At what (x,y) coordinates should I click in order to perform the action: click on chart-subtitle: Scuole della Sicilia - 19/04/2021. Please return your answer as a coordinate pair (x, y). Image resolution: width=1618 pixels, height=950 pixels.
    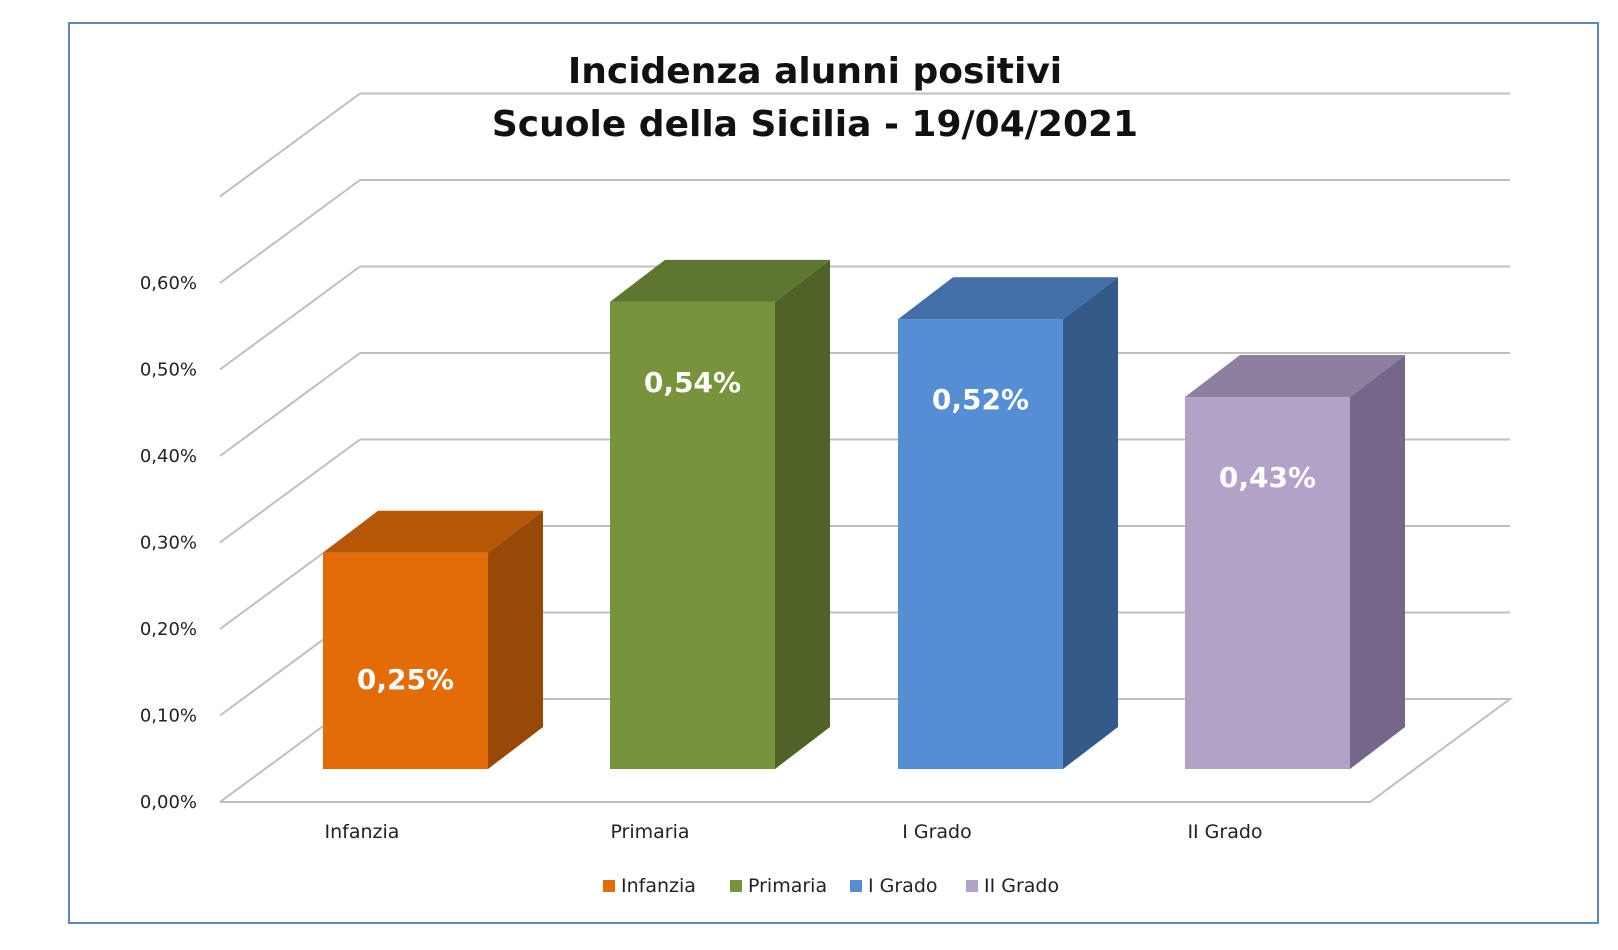
    Looking at the image, I should click on (815, 124).